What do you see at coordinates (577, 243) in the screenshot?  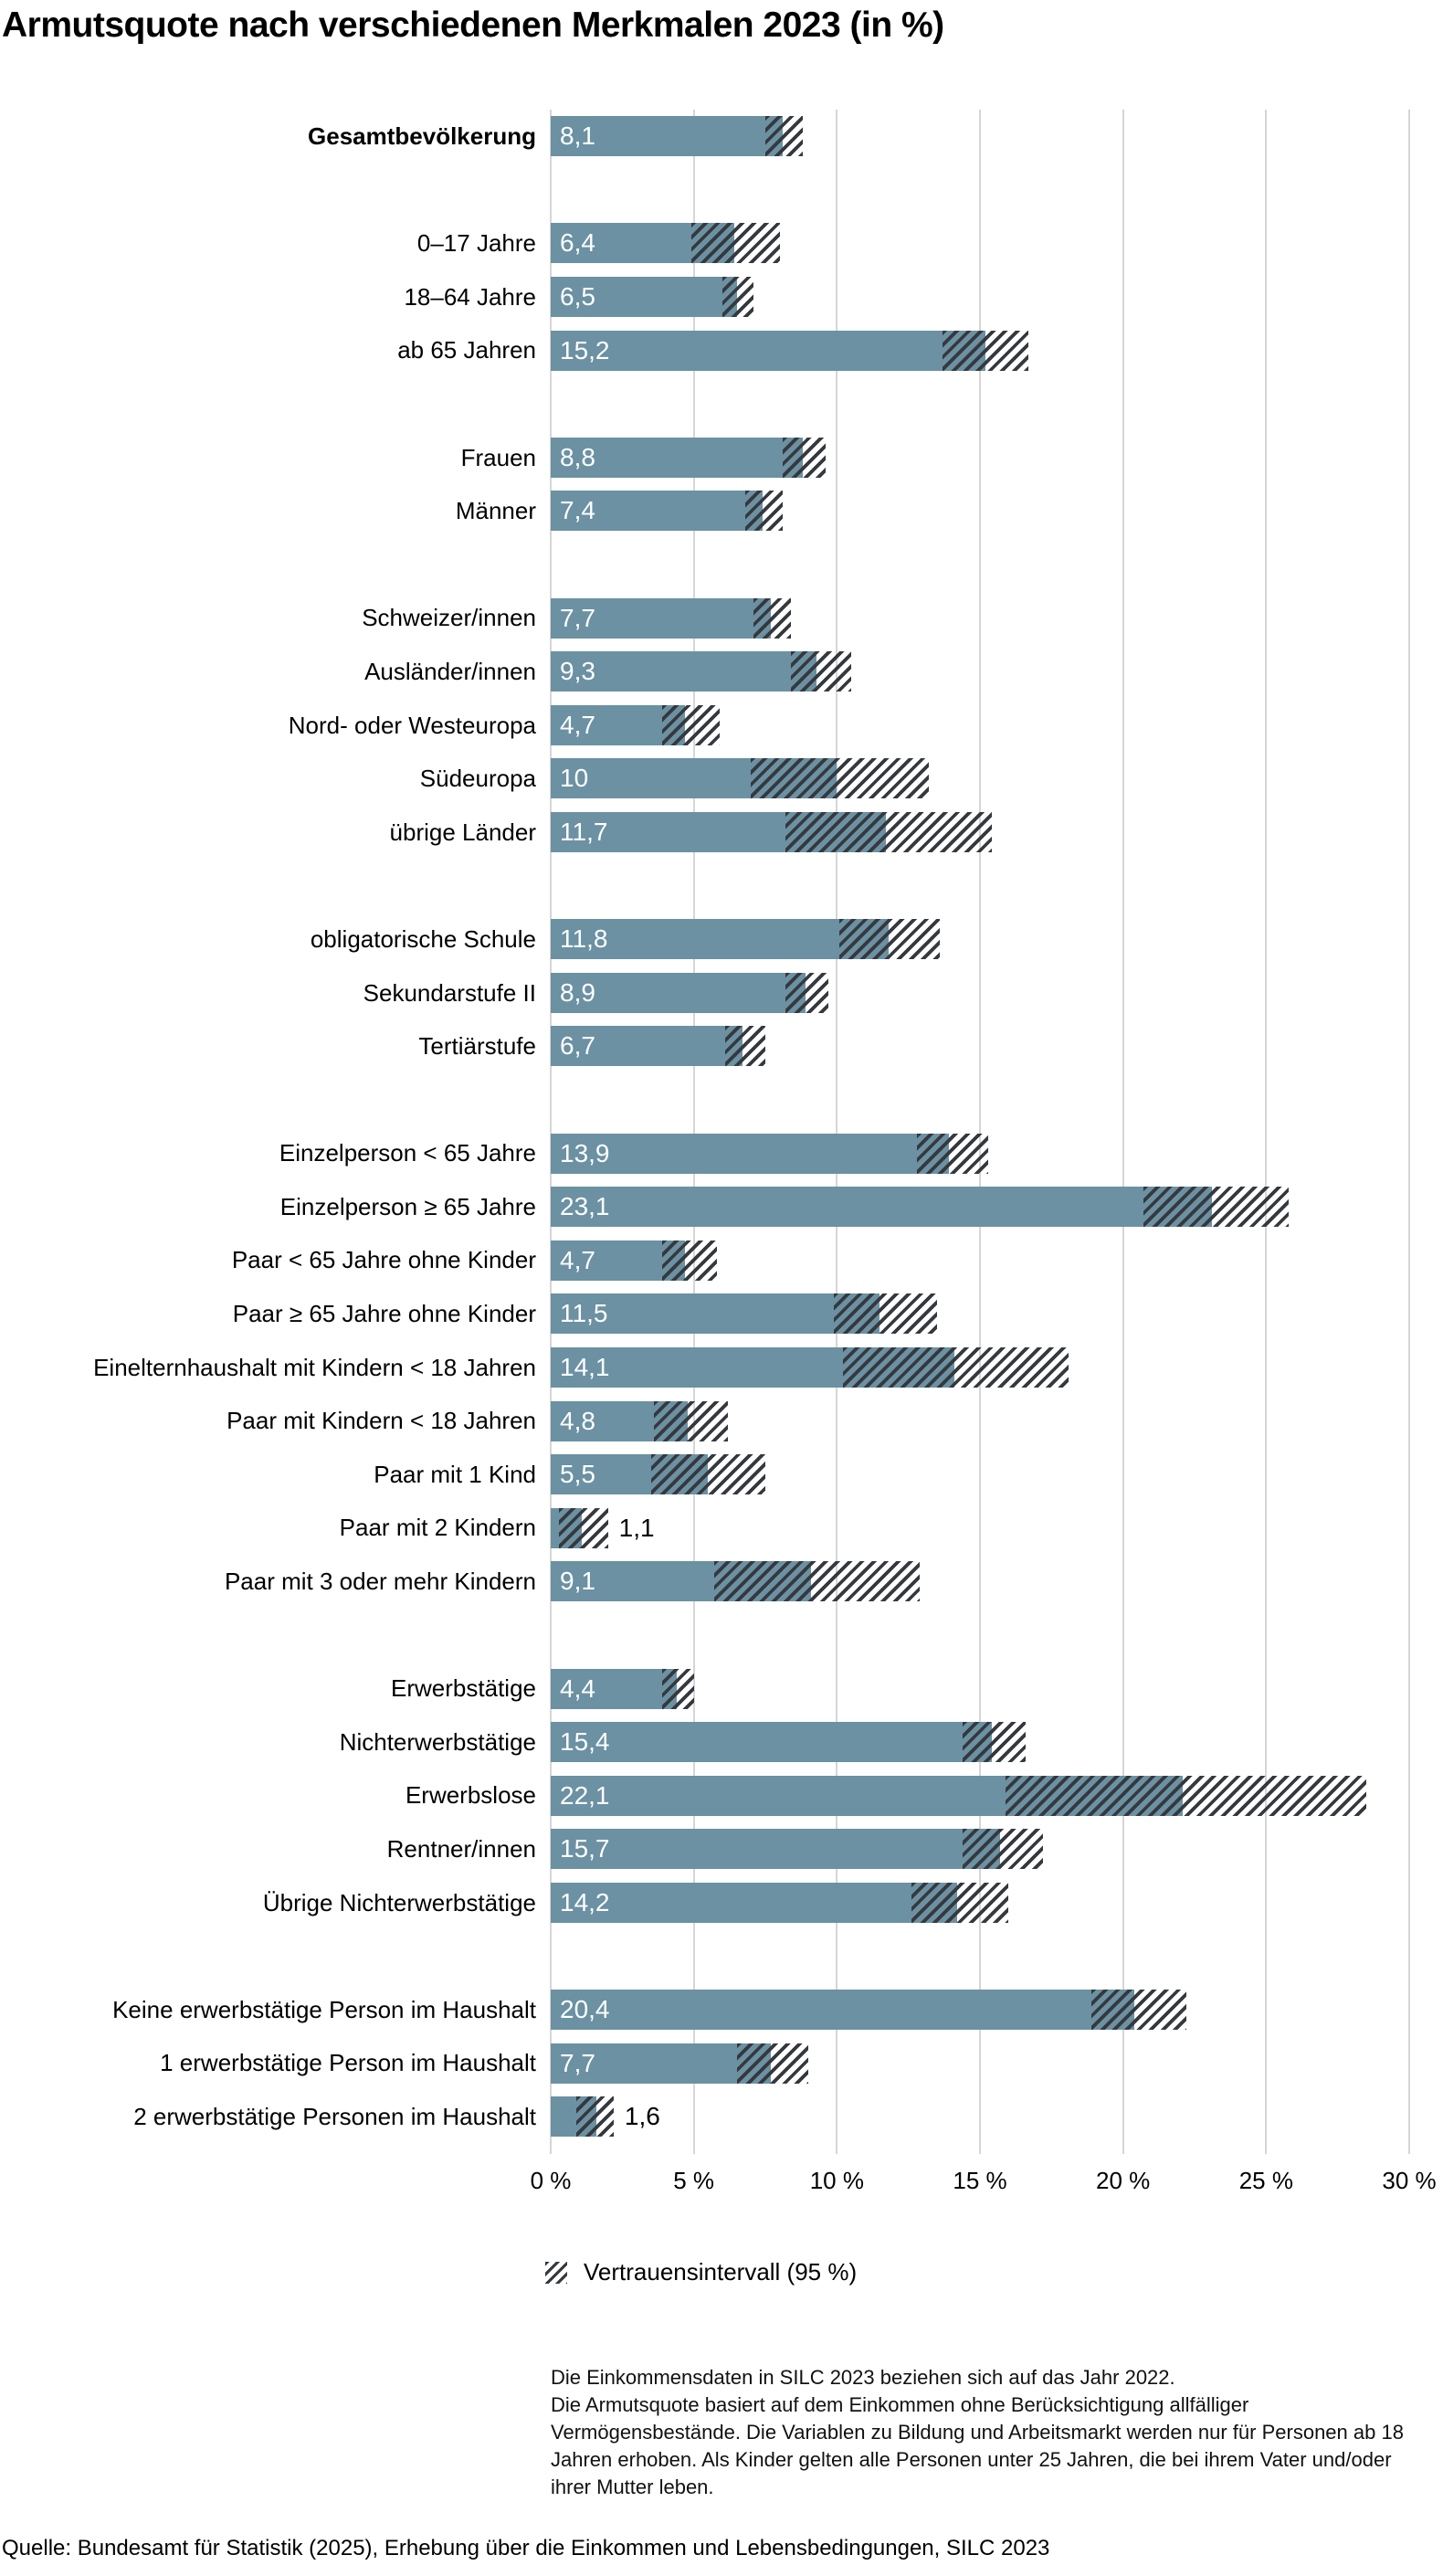 I see `value-label: 6,4` at bounding box center [577, 243].